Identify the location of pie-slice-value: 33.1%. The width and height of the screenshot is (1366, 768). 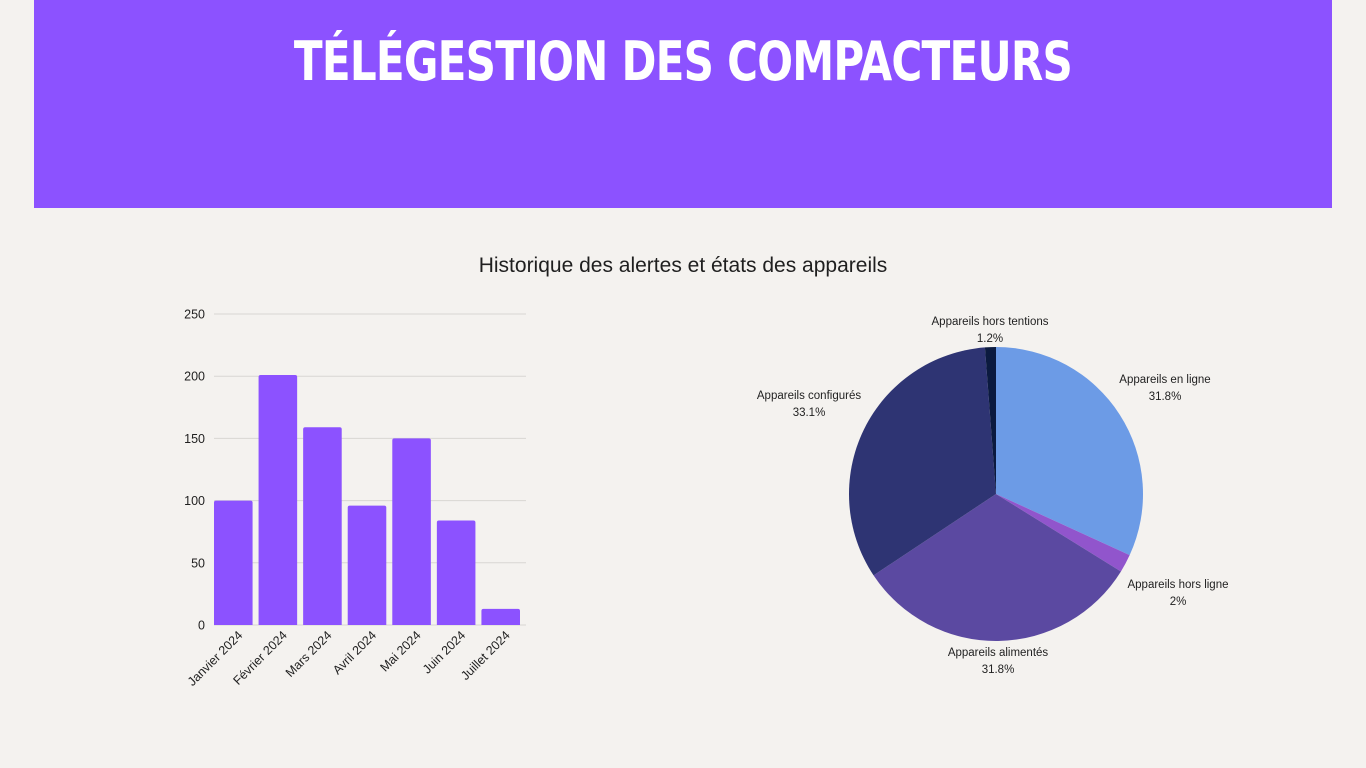
(809, 413).